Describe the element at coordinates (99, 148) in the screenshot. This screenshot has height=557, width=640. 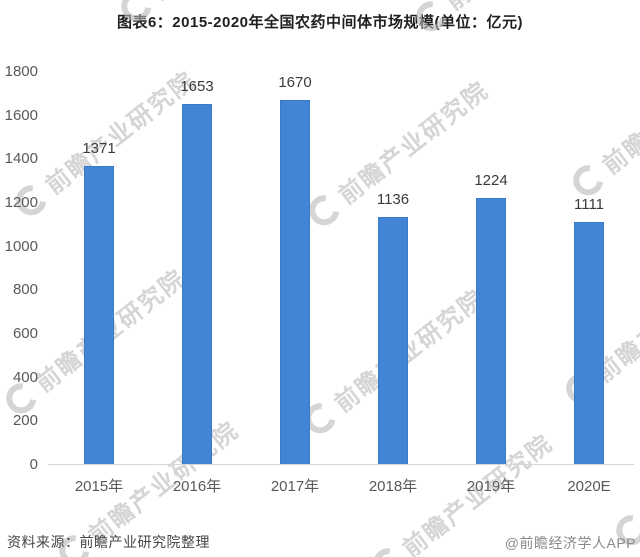
I see `bar-value-label: 1371` at that location.